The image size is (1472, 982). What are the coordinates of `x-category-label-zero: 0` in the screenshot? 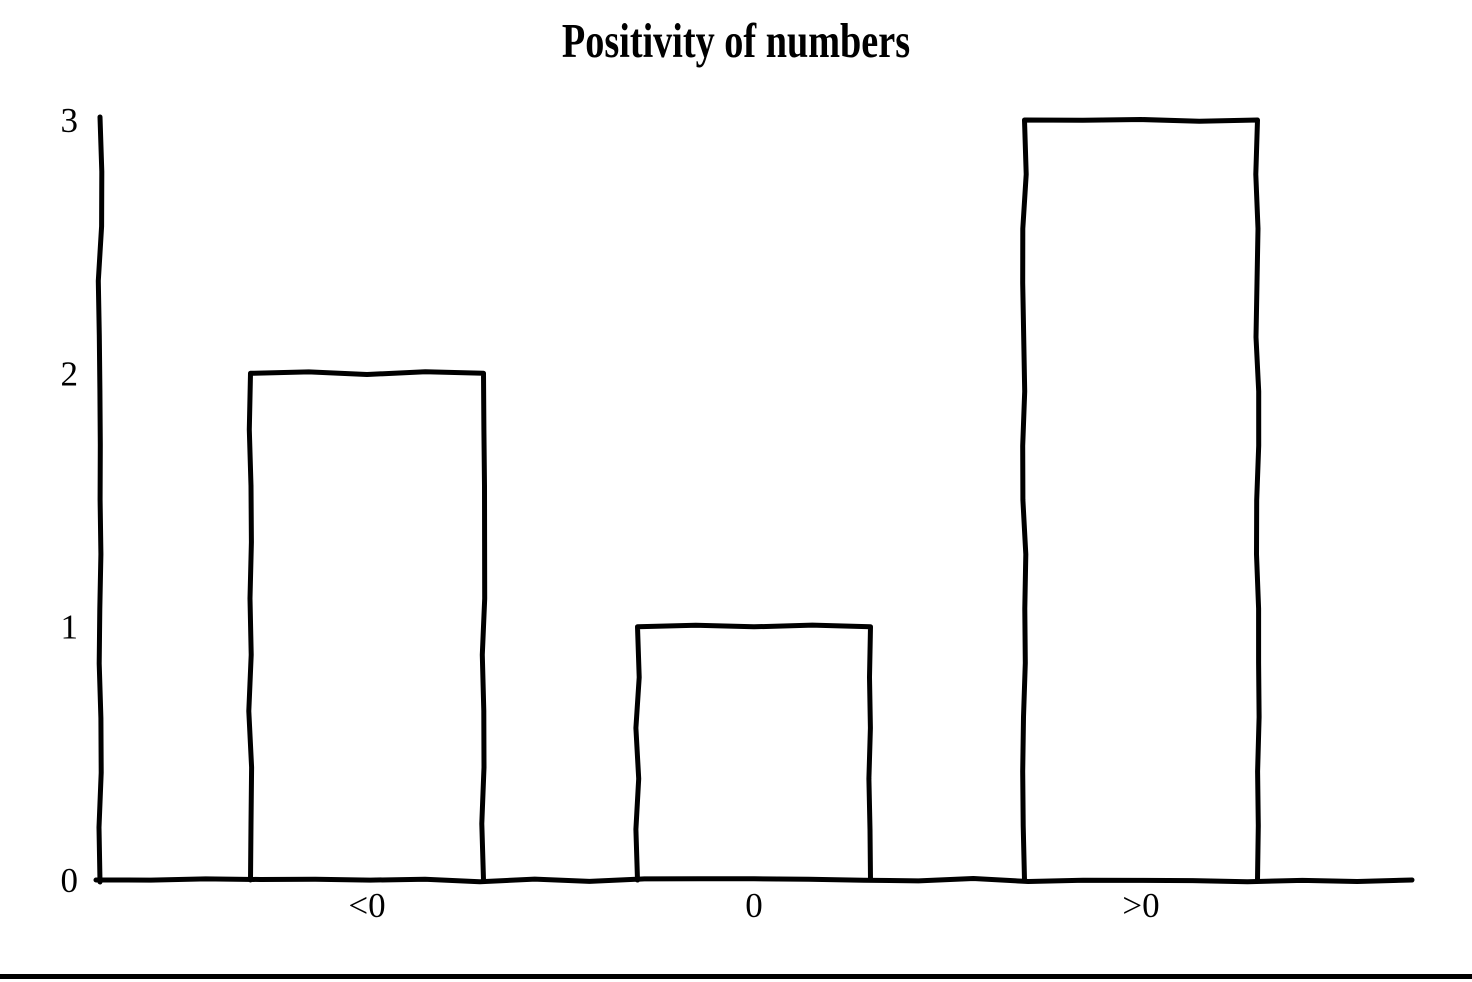 It's located at (754, 905).